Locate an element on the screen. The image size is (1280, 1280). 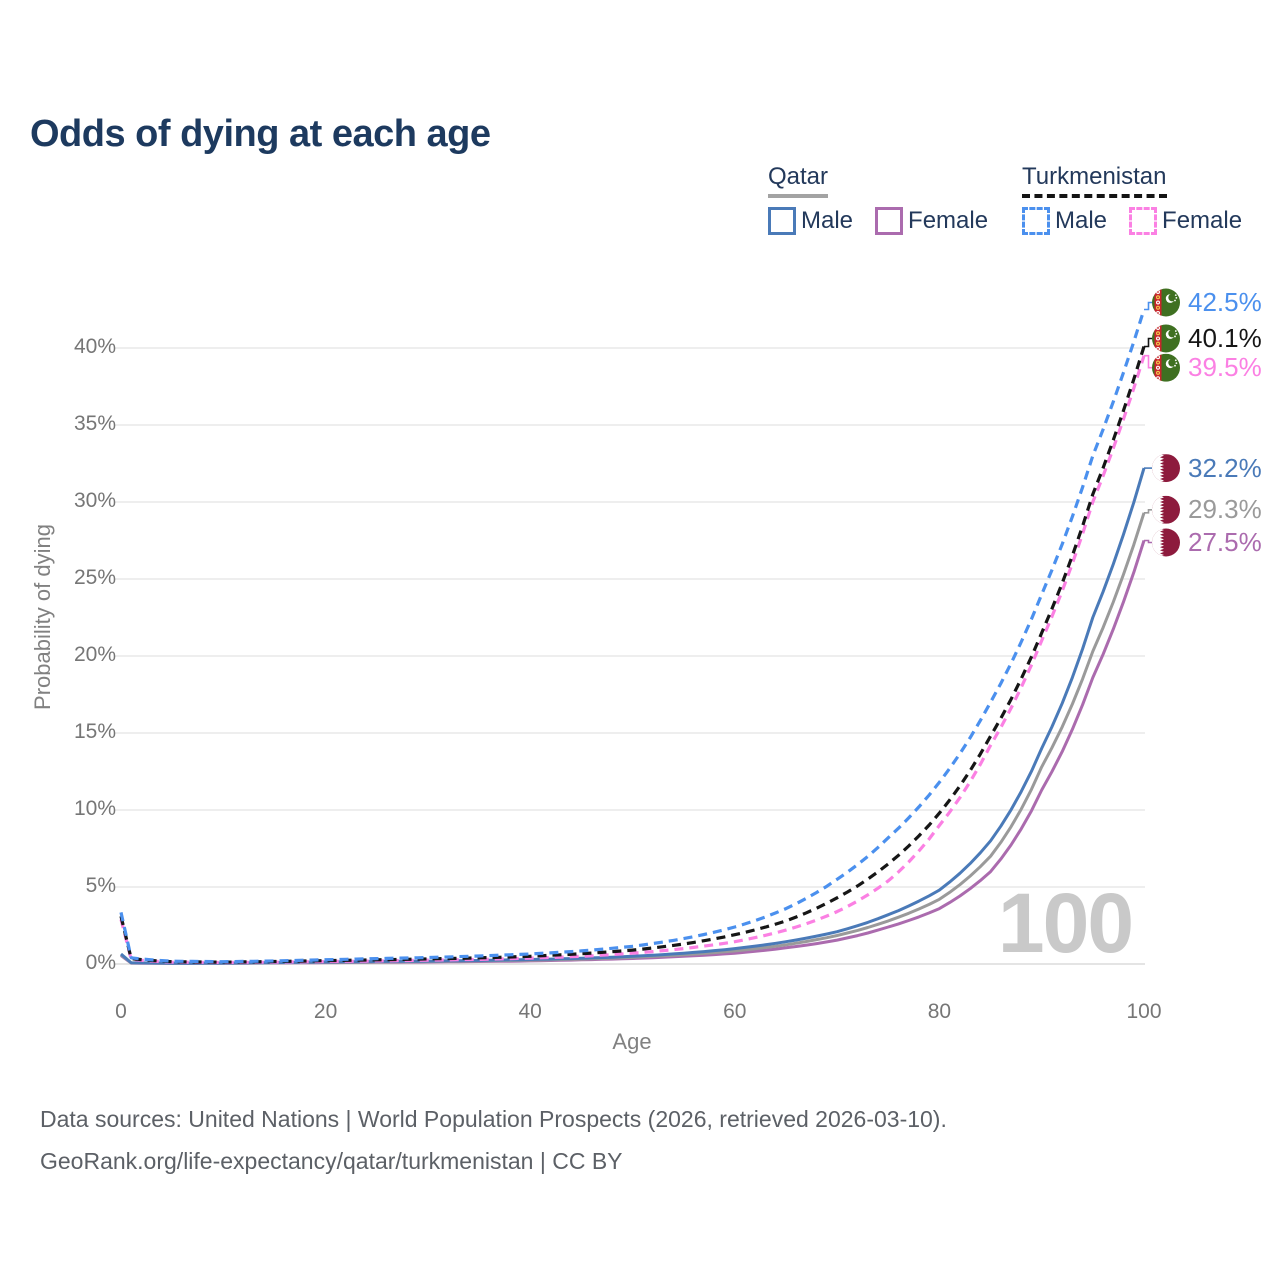
end-label-qatar-both-sexes: 29.3% is located at coordinates (1222, 510).